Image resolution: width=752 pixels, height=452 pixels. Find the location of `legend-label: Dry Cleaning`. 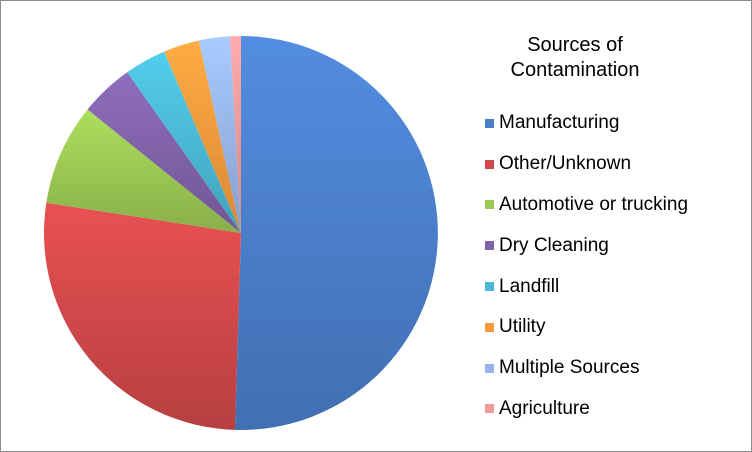

legend-label: Dry Cleaning is located at coordinates (554, 245).